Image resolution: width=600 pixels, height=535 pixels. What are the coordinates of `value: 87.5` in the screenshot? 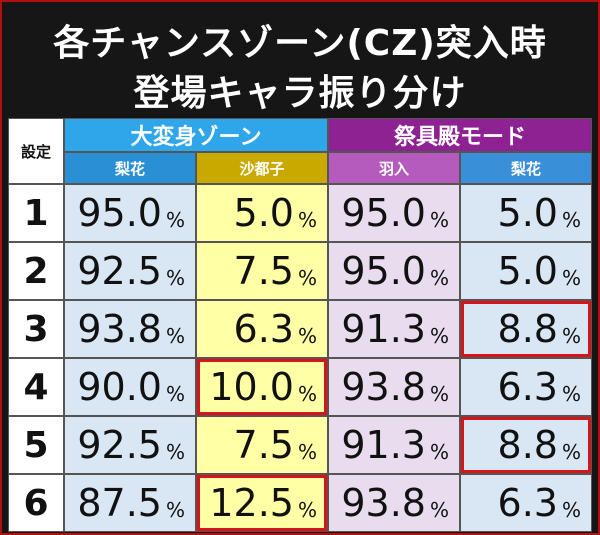 It's located at (119, 503).